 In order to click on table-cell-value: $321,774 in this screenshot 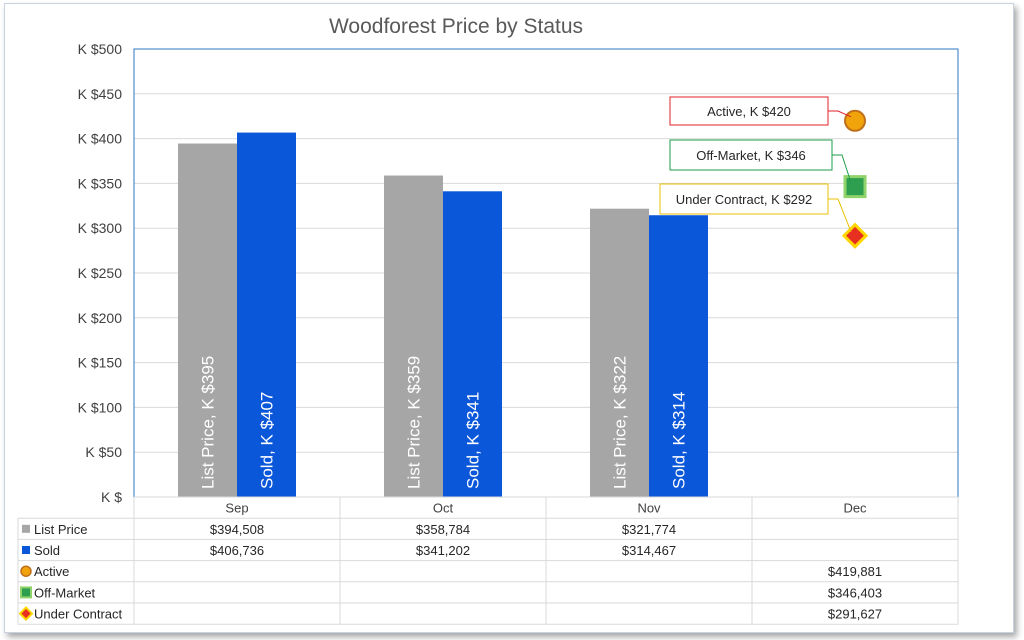, I will do `click(649, 529)`.